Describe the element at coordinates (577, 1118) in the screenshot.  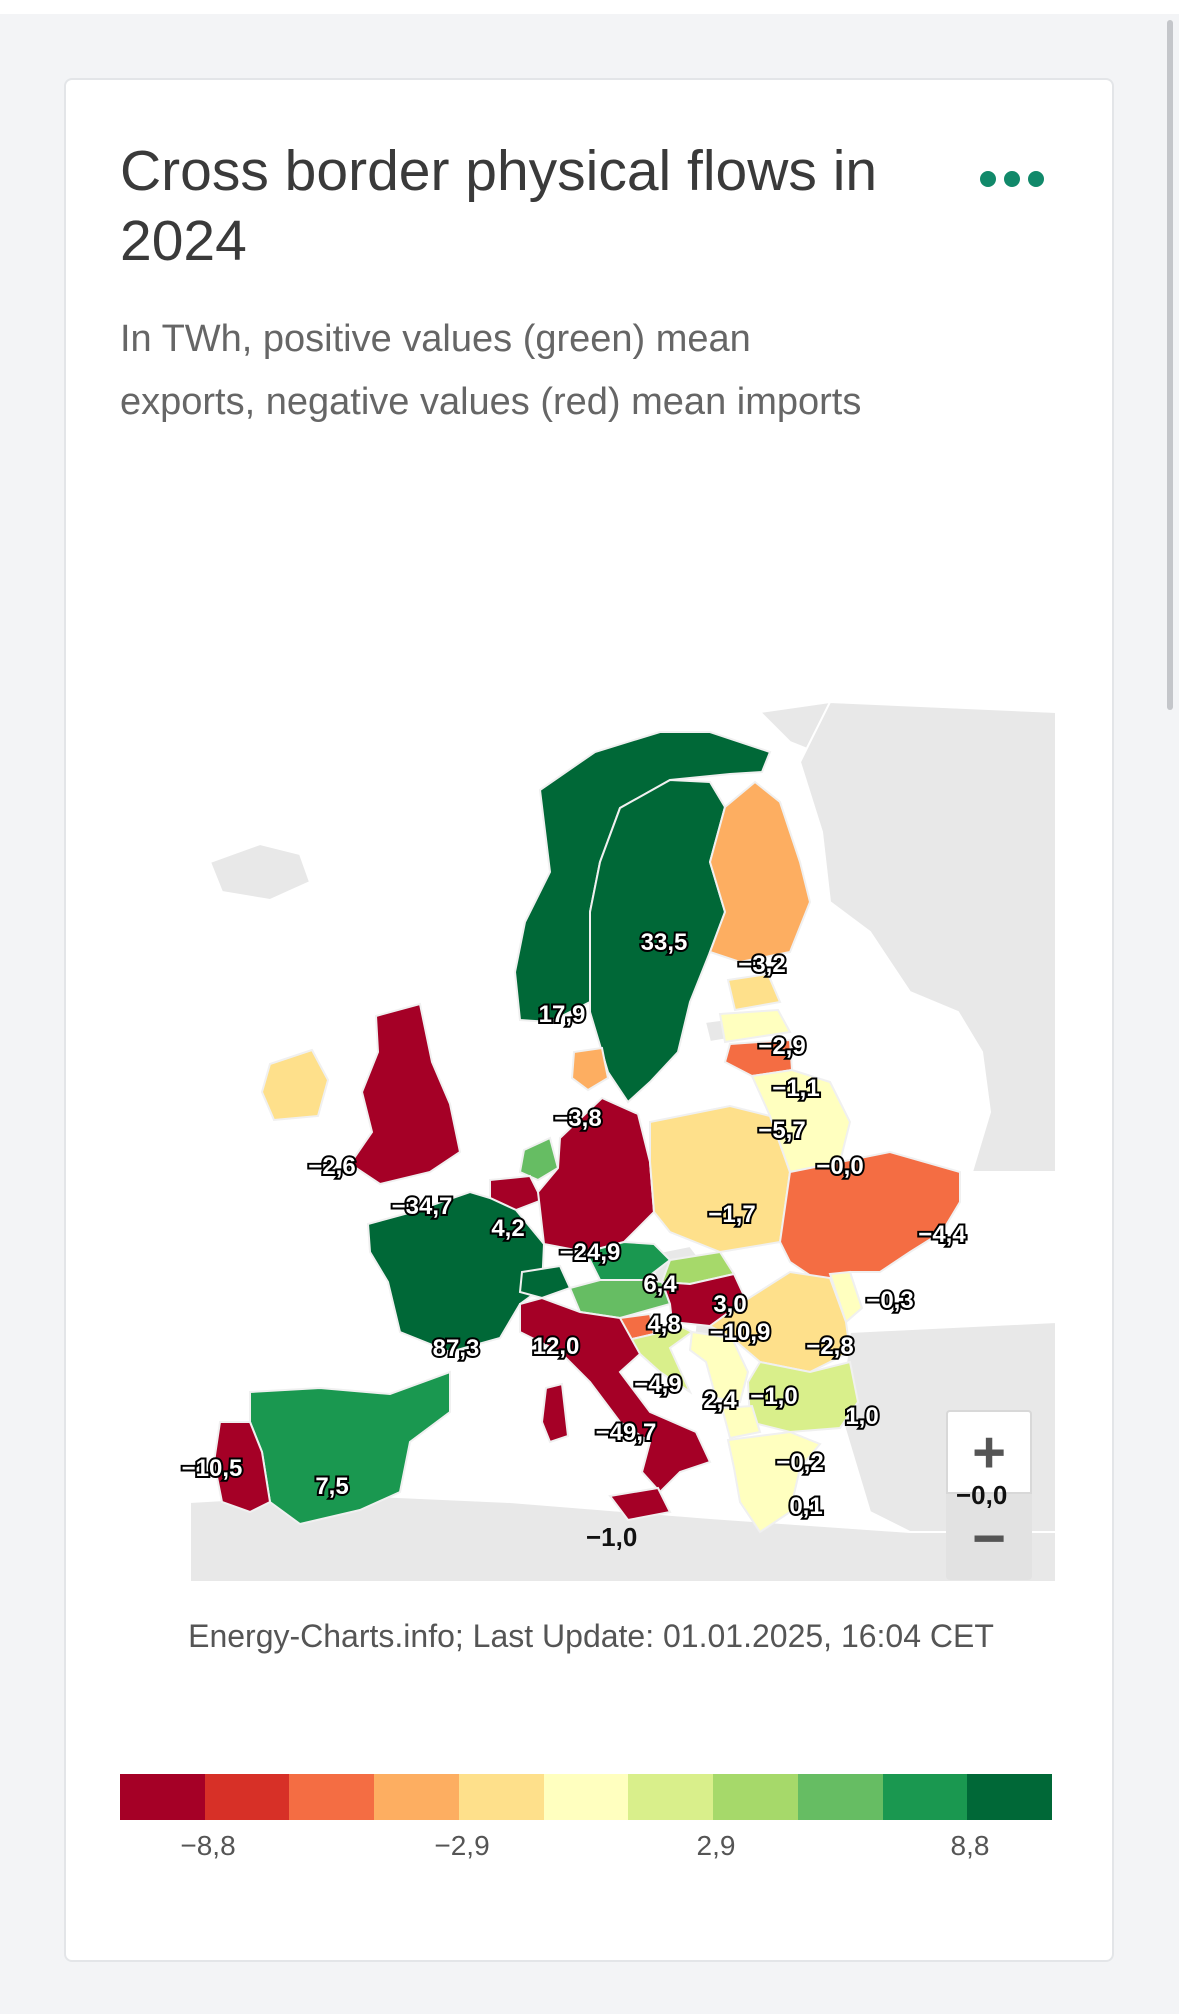
I see `label-denmark: −3,8` at that location.